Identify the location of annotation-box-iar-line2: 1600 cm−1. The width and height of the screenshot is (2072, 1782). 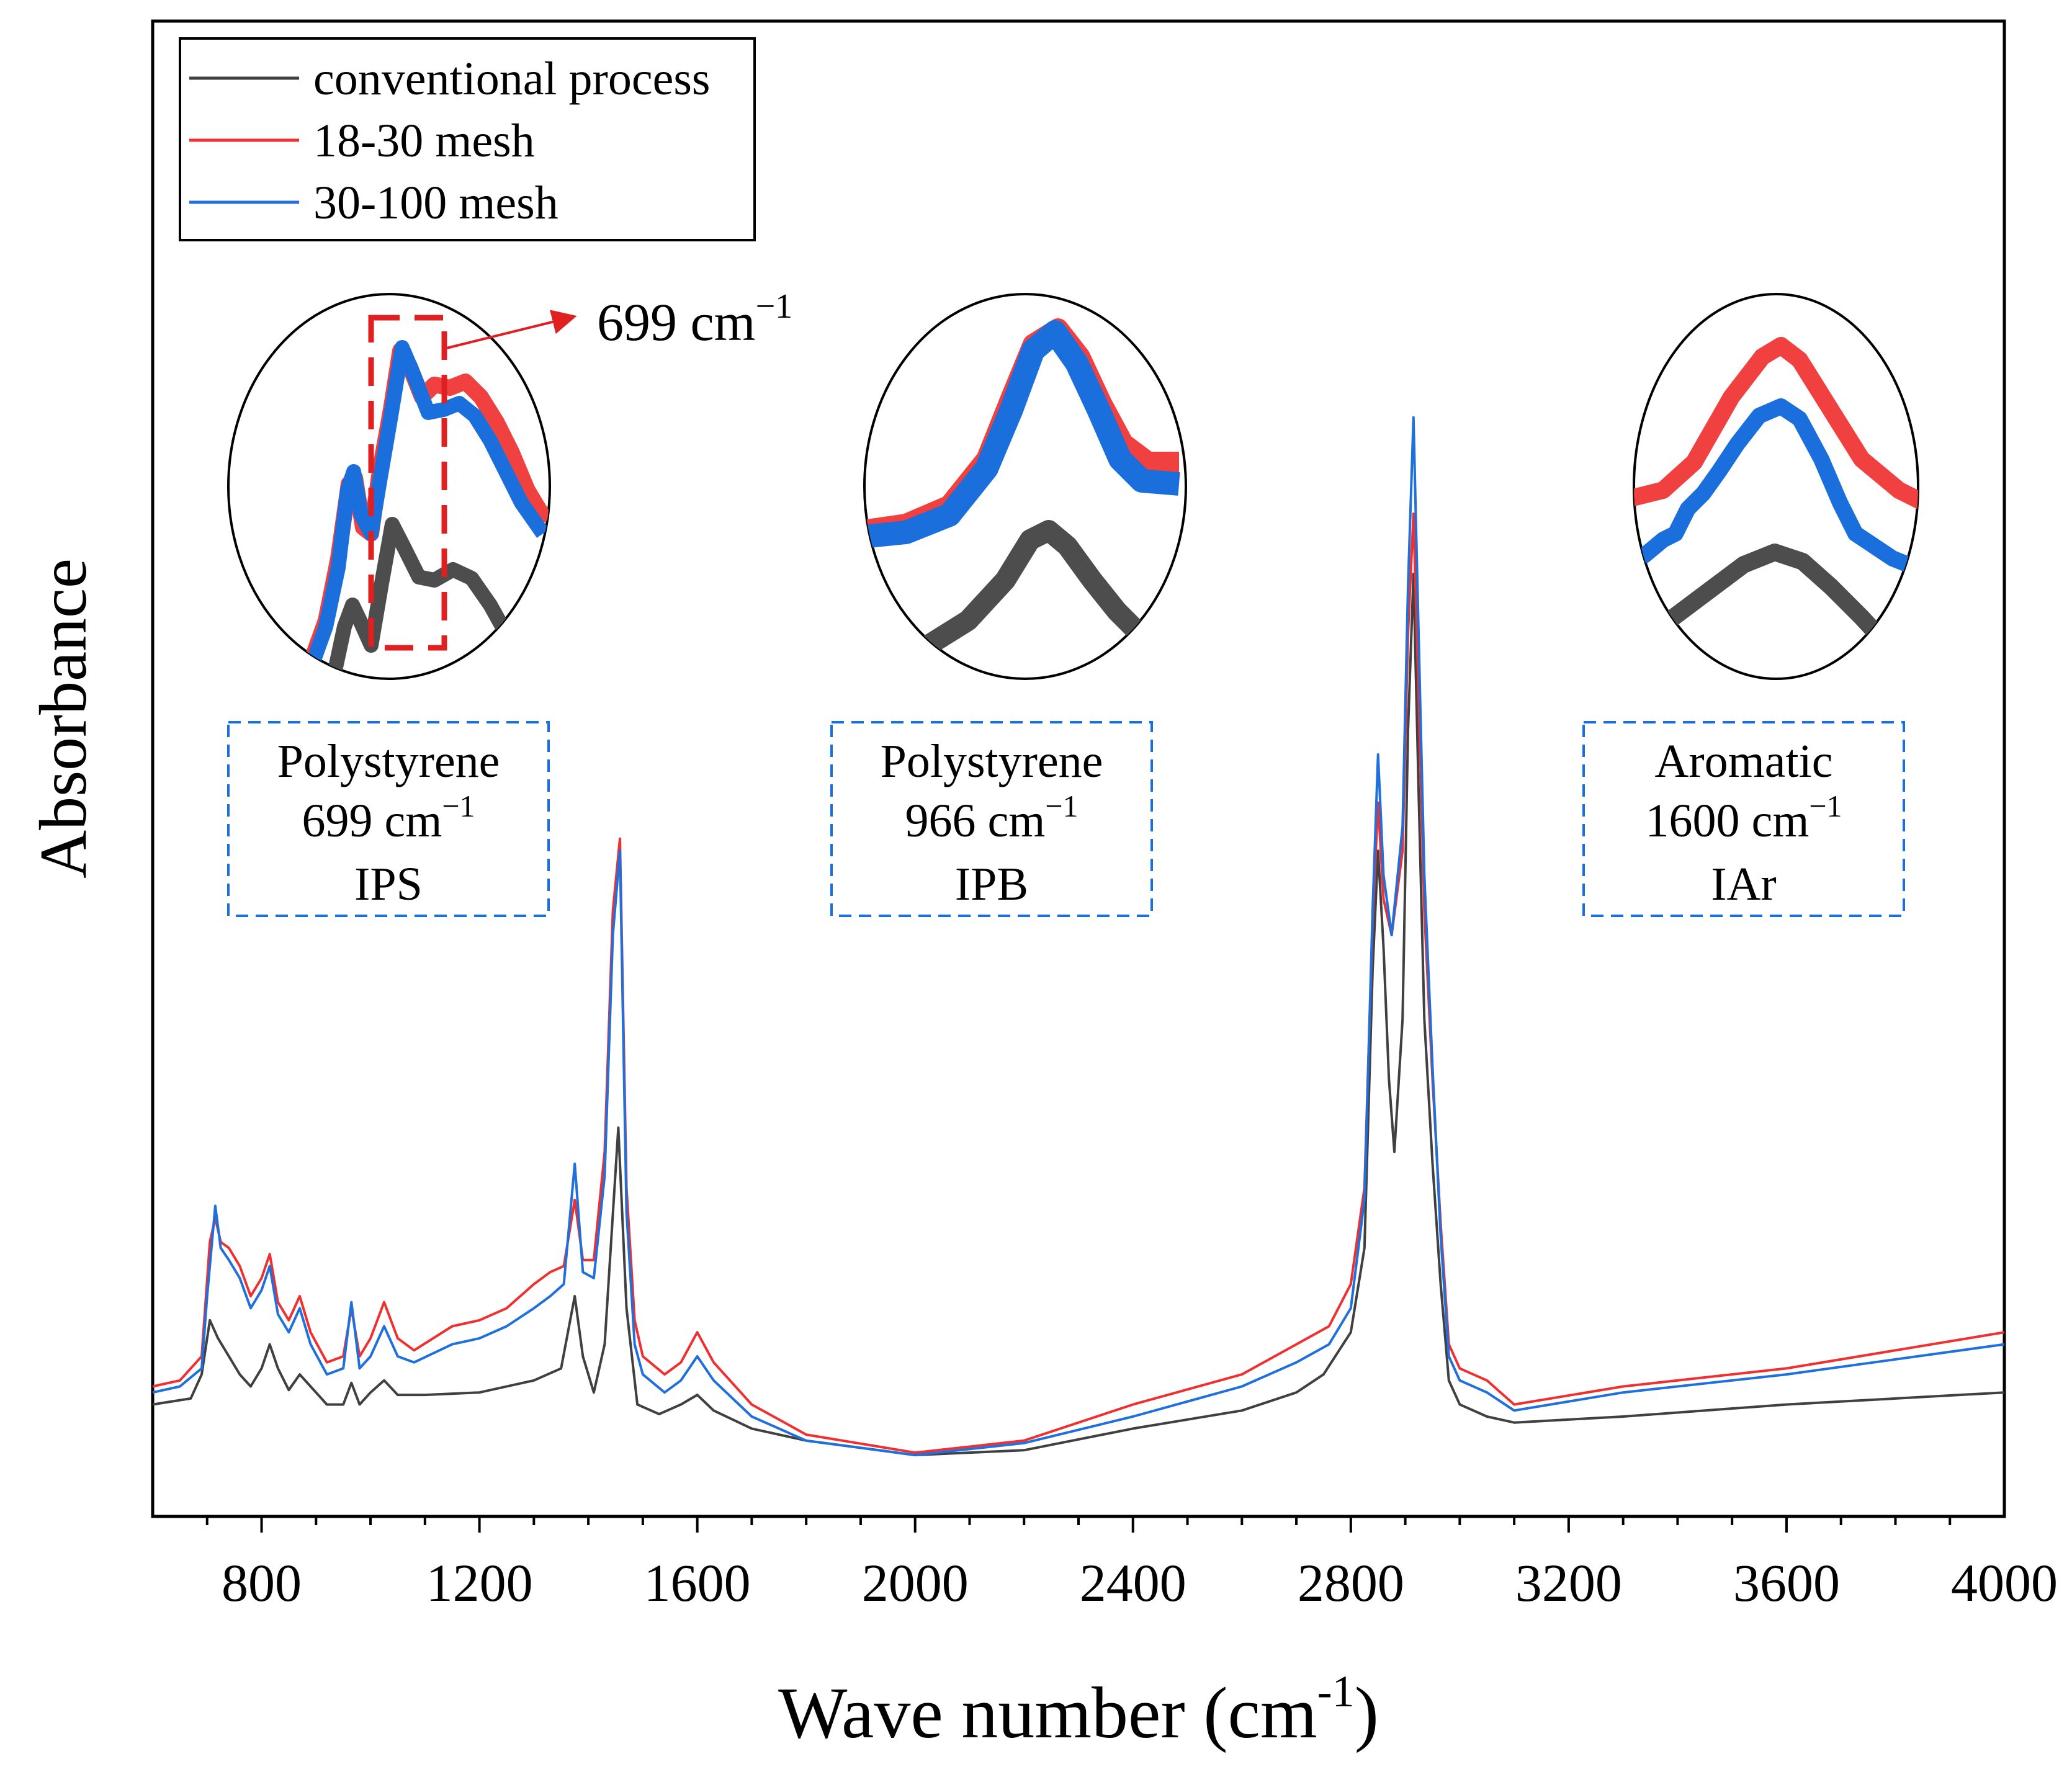
(1744, 818).